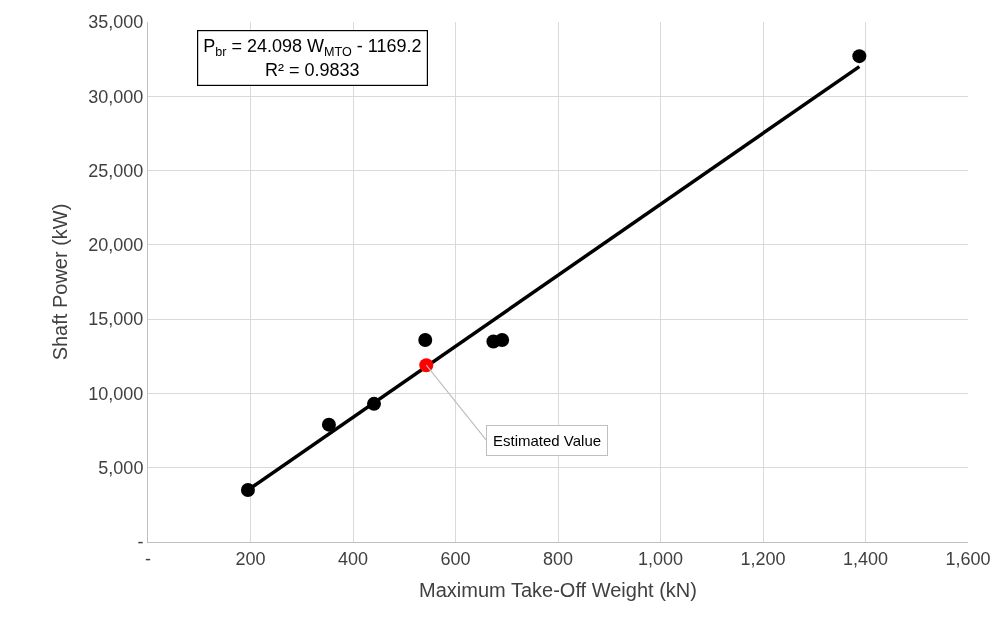  What do you see at coordinates (547, 440) in the screenshot?
I see `annotation: Estimated Value` at bounding box center [547, 440].